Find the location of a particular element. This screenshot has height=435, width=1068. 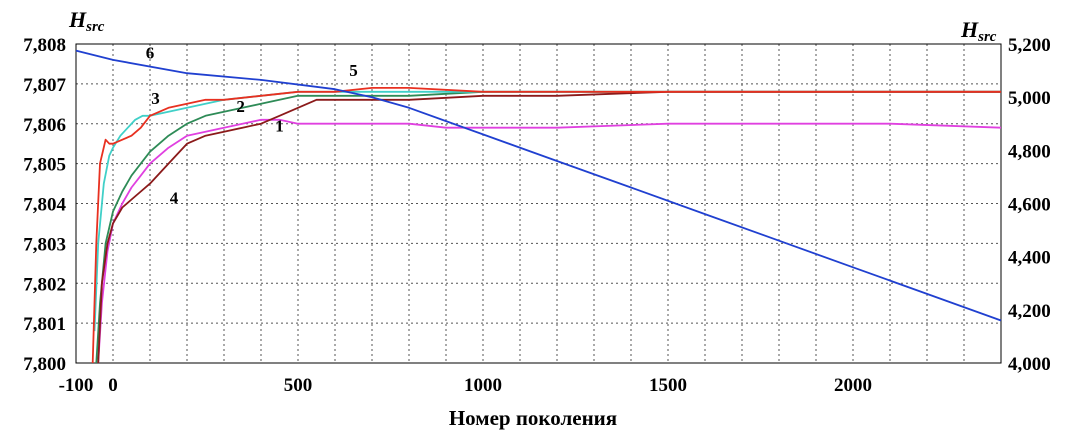

y-right-tick-label: 5,200 is located at coordinates (1029, 45).